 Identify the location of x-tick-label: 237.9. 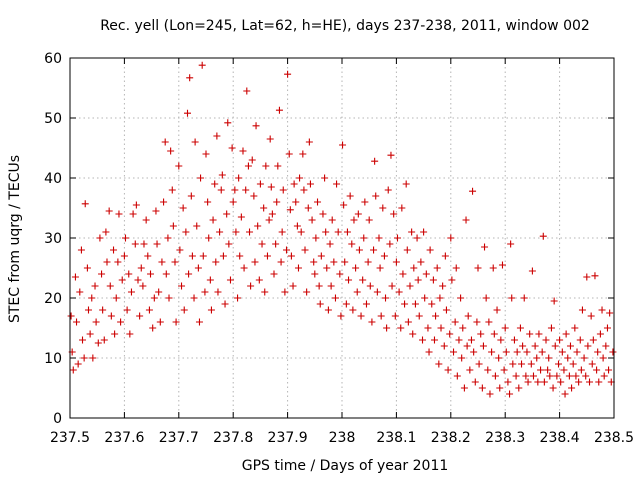
(288, 438).